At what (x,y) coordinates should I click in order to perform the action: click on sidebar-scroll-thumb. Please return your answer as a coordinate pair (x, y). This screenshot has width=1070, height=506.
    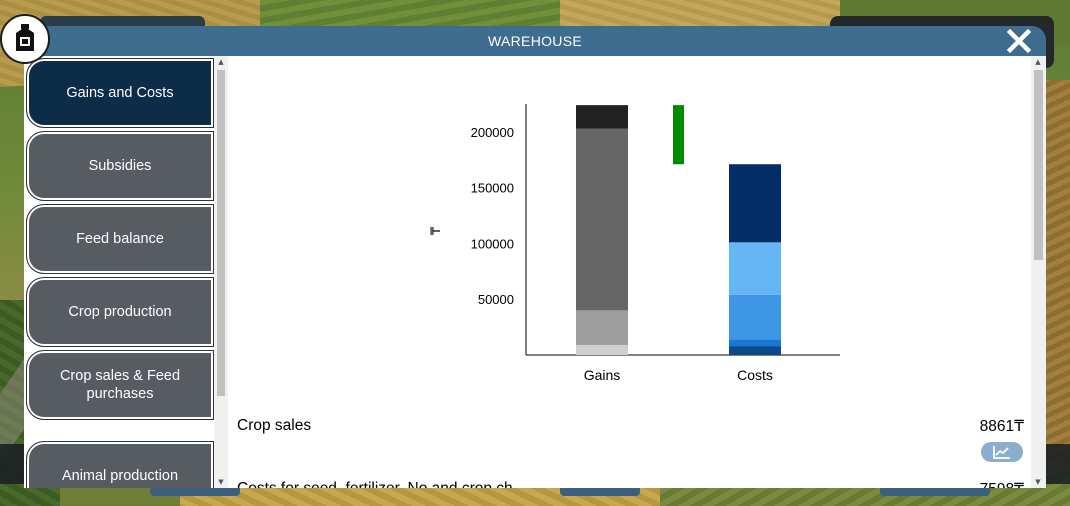
    Looking at the image, I should click on (221, 233).